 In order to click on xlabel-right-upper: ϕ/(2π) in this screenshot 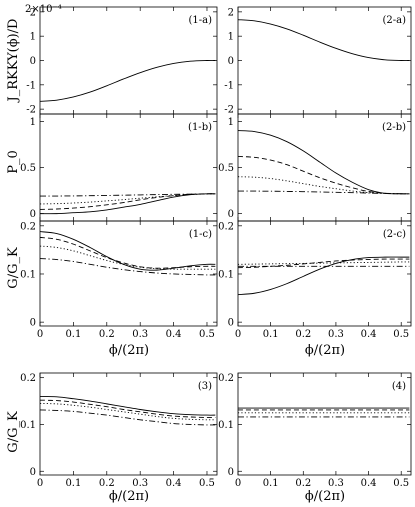, I will do `click(325, 350)`.